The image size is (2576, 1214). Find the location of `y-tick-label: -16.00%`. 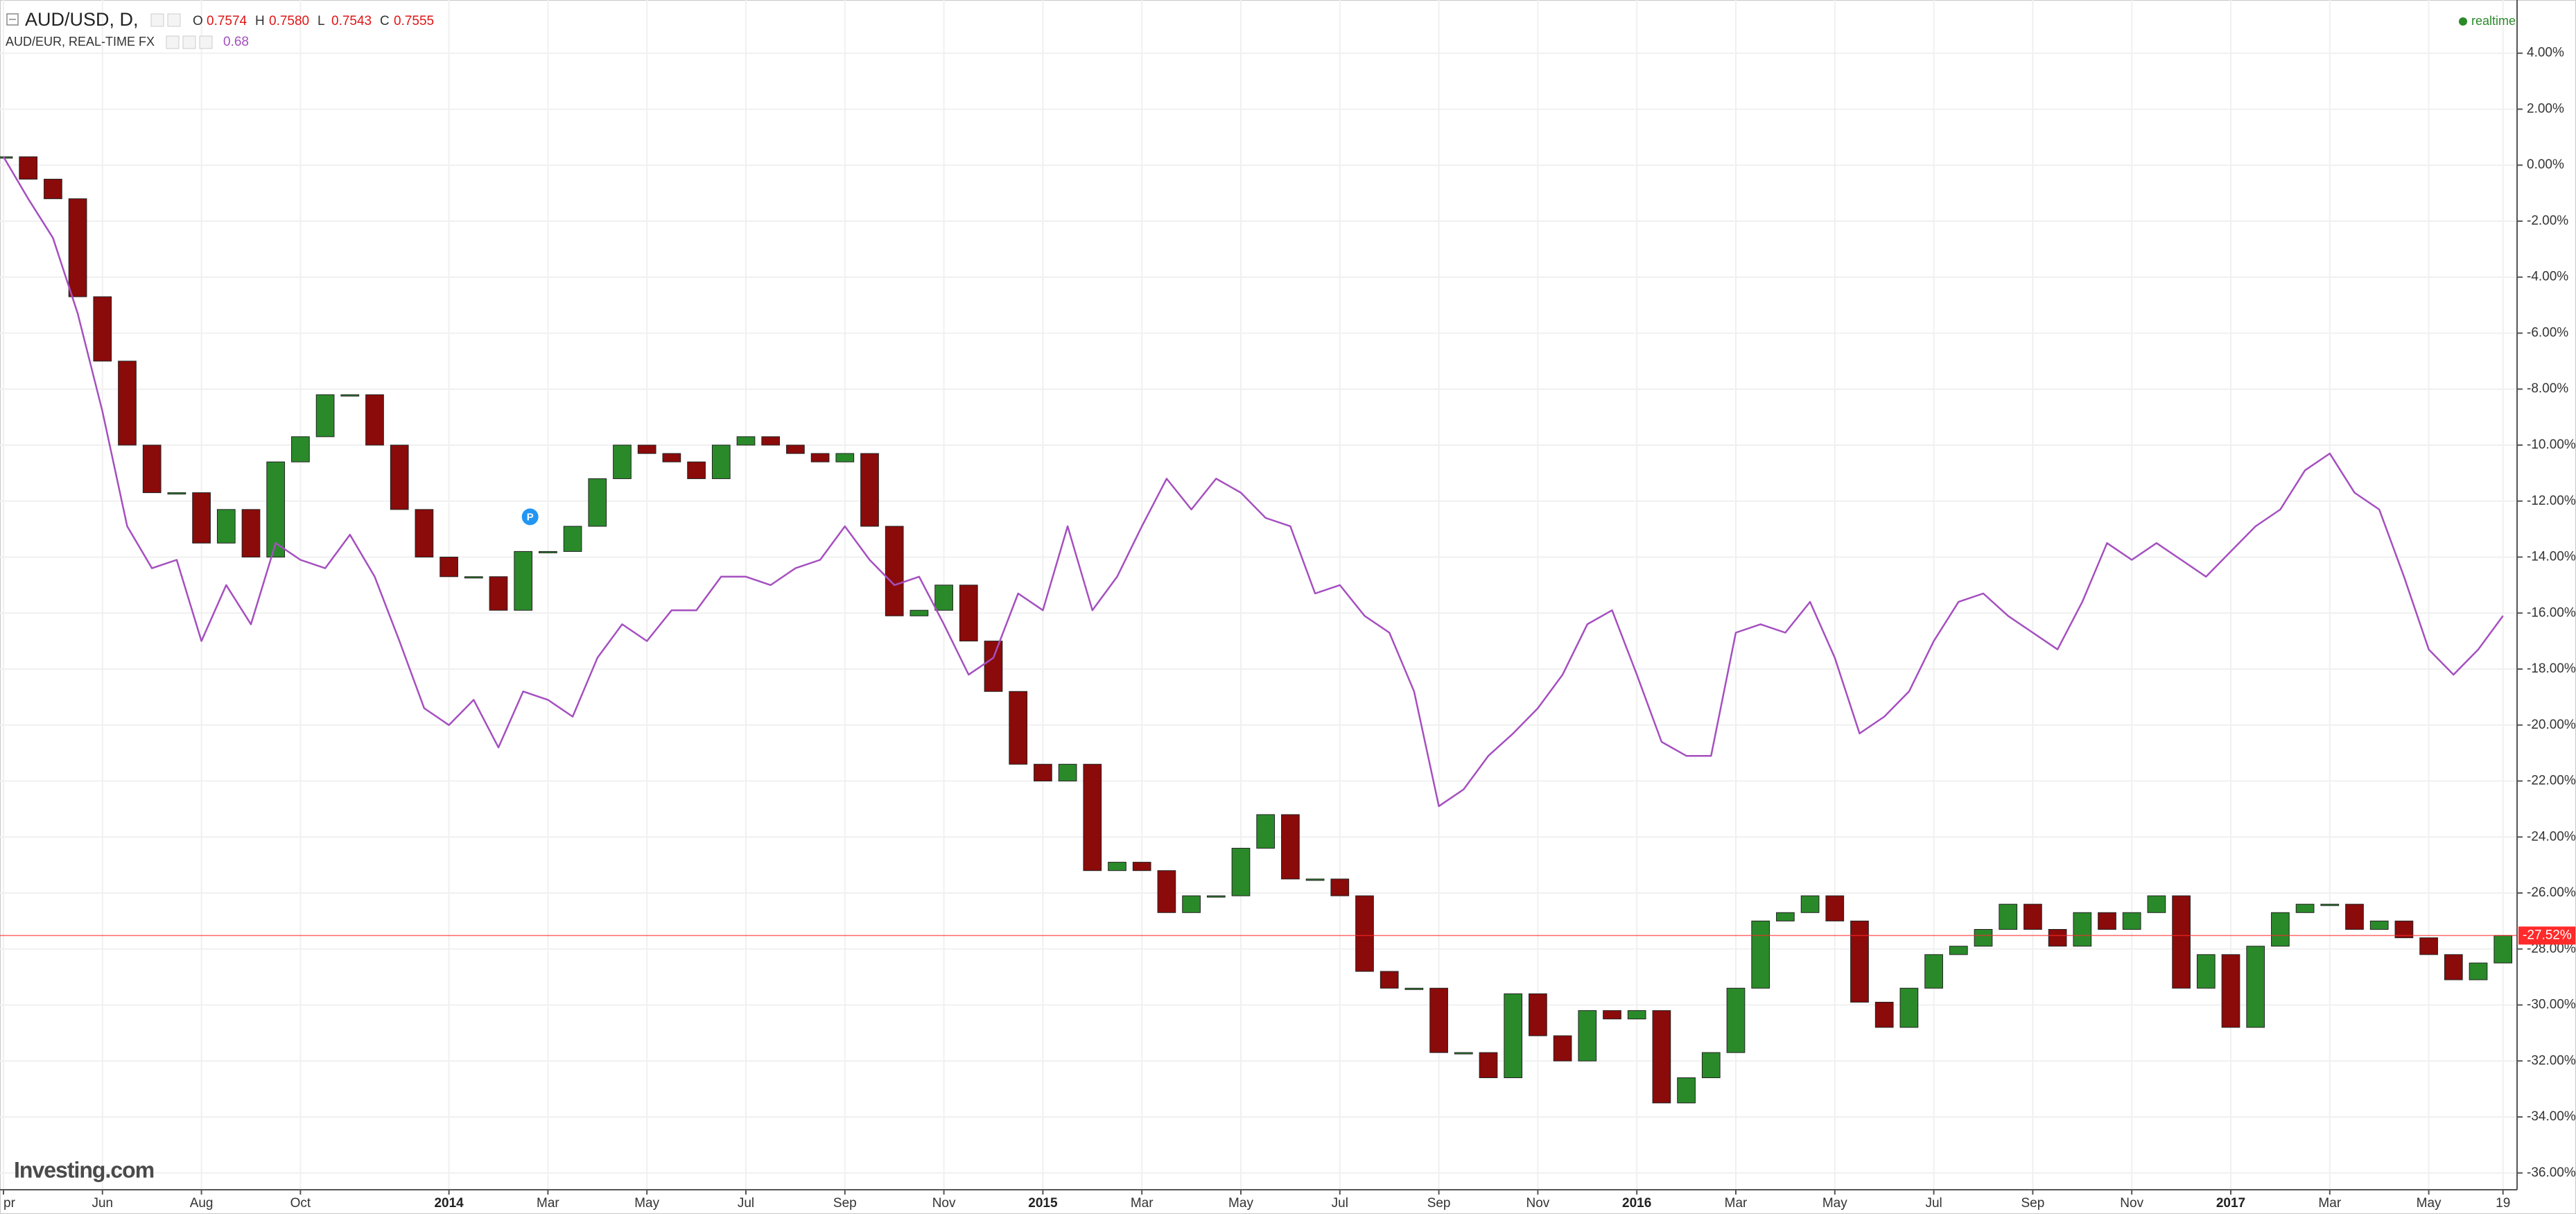

y-tick-label: -16.00% is located at coordinates (2551, 612).